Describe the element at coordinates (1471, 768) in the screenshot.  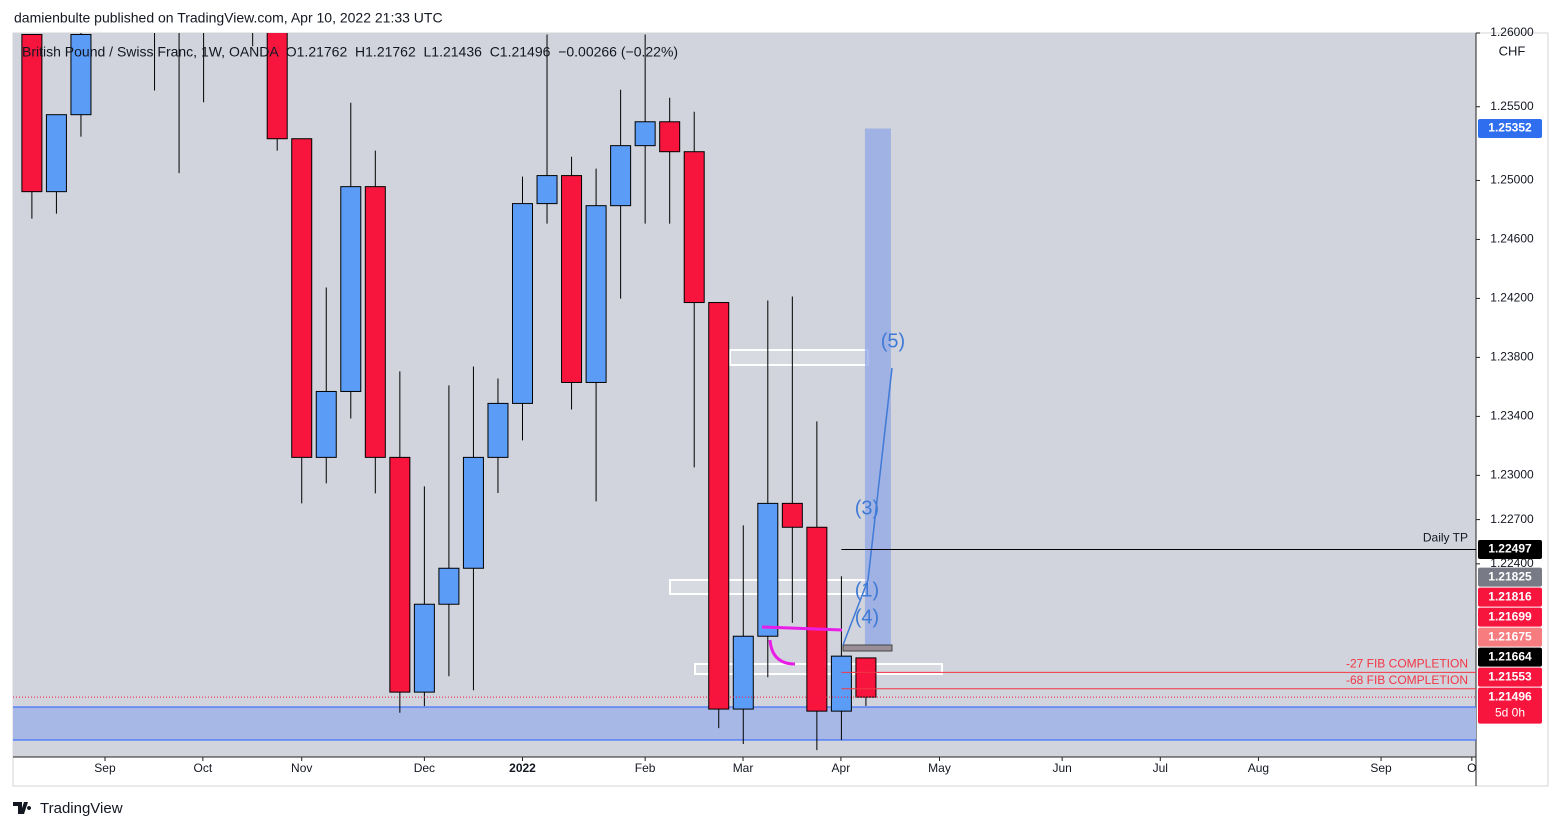
I see `x-tick-label: O` at that location.